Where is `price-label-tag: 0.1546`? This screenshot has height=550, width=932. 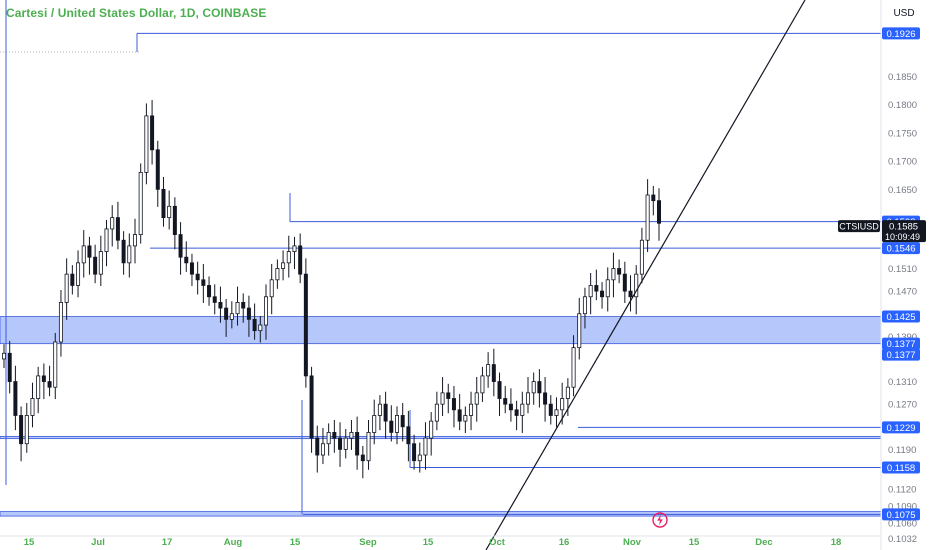 price-label-tag: 0.1546 is located at coordinates (901, 248).